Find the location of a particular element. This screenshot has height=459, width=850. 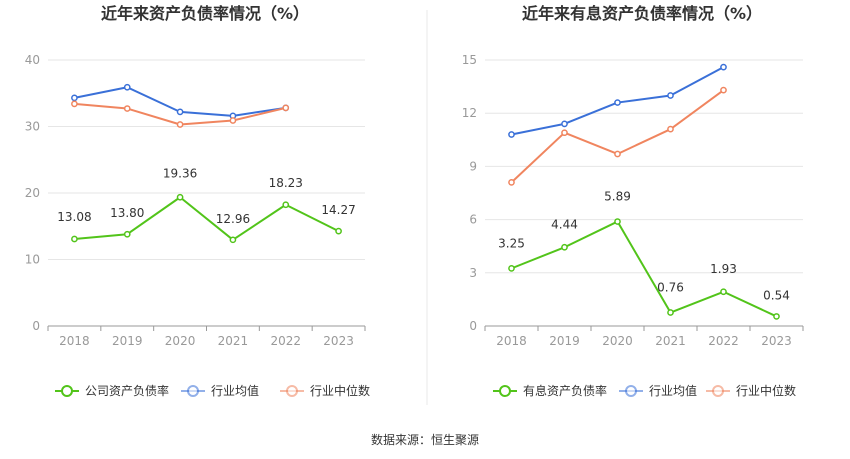

source-text: 数据来源：恒生聚源 is located at coordinates (425, 439).